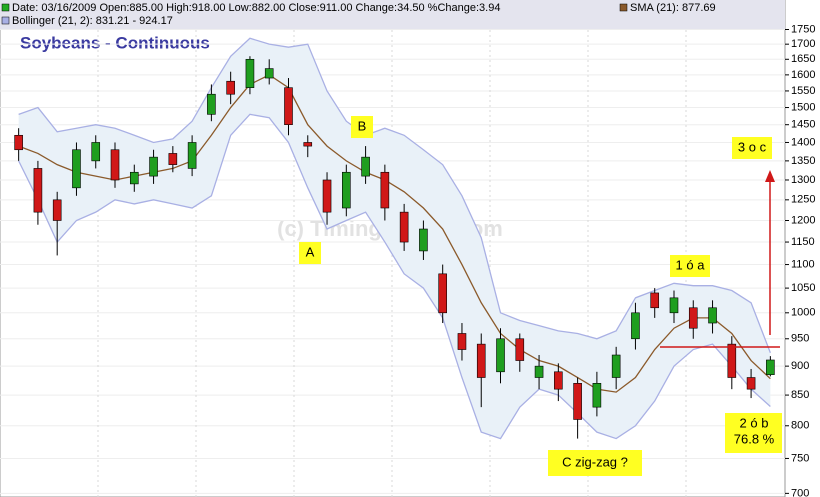 This screenshot has width=820, height=497. What do you see at coordinates (770, 176) in the screenshot?
I see `arrow-head` at bounding box center [770, 176].